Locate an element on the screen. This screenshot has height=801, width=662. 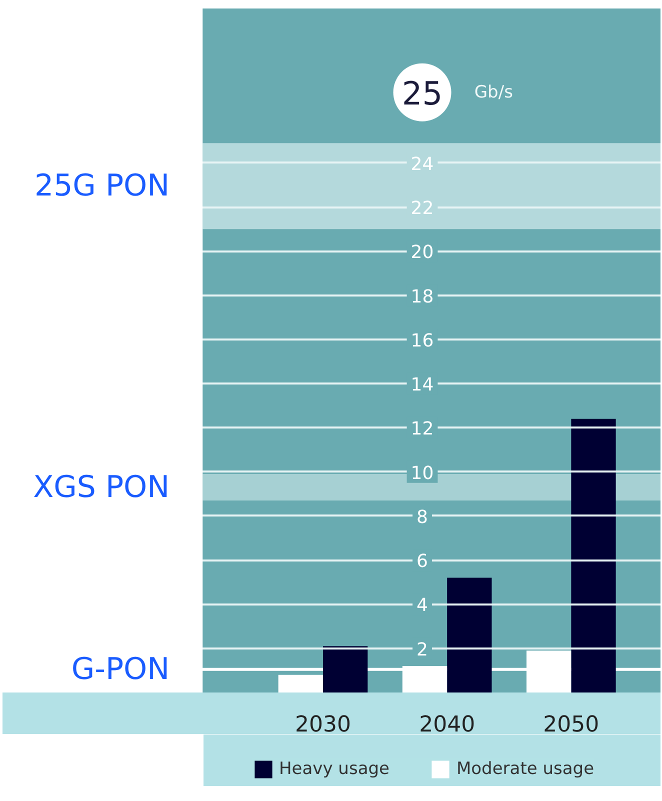
y-tick-label: 4 is located at coordinates (422, 605).